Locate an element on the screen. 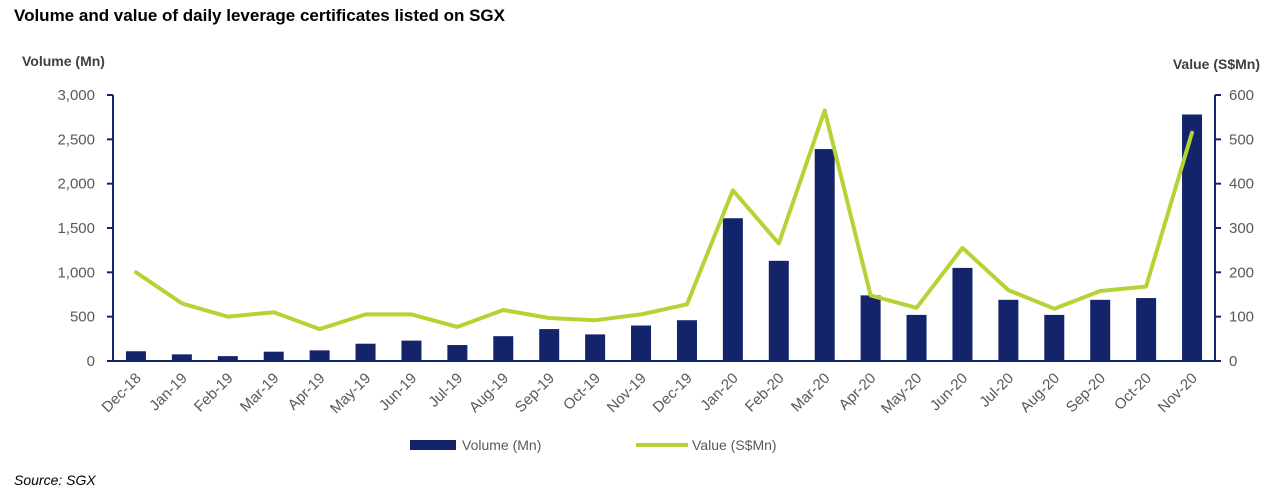 This screenshot has width=1287, height=494. left-tick-label: 1,500 is located at coordinates (76, 228).